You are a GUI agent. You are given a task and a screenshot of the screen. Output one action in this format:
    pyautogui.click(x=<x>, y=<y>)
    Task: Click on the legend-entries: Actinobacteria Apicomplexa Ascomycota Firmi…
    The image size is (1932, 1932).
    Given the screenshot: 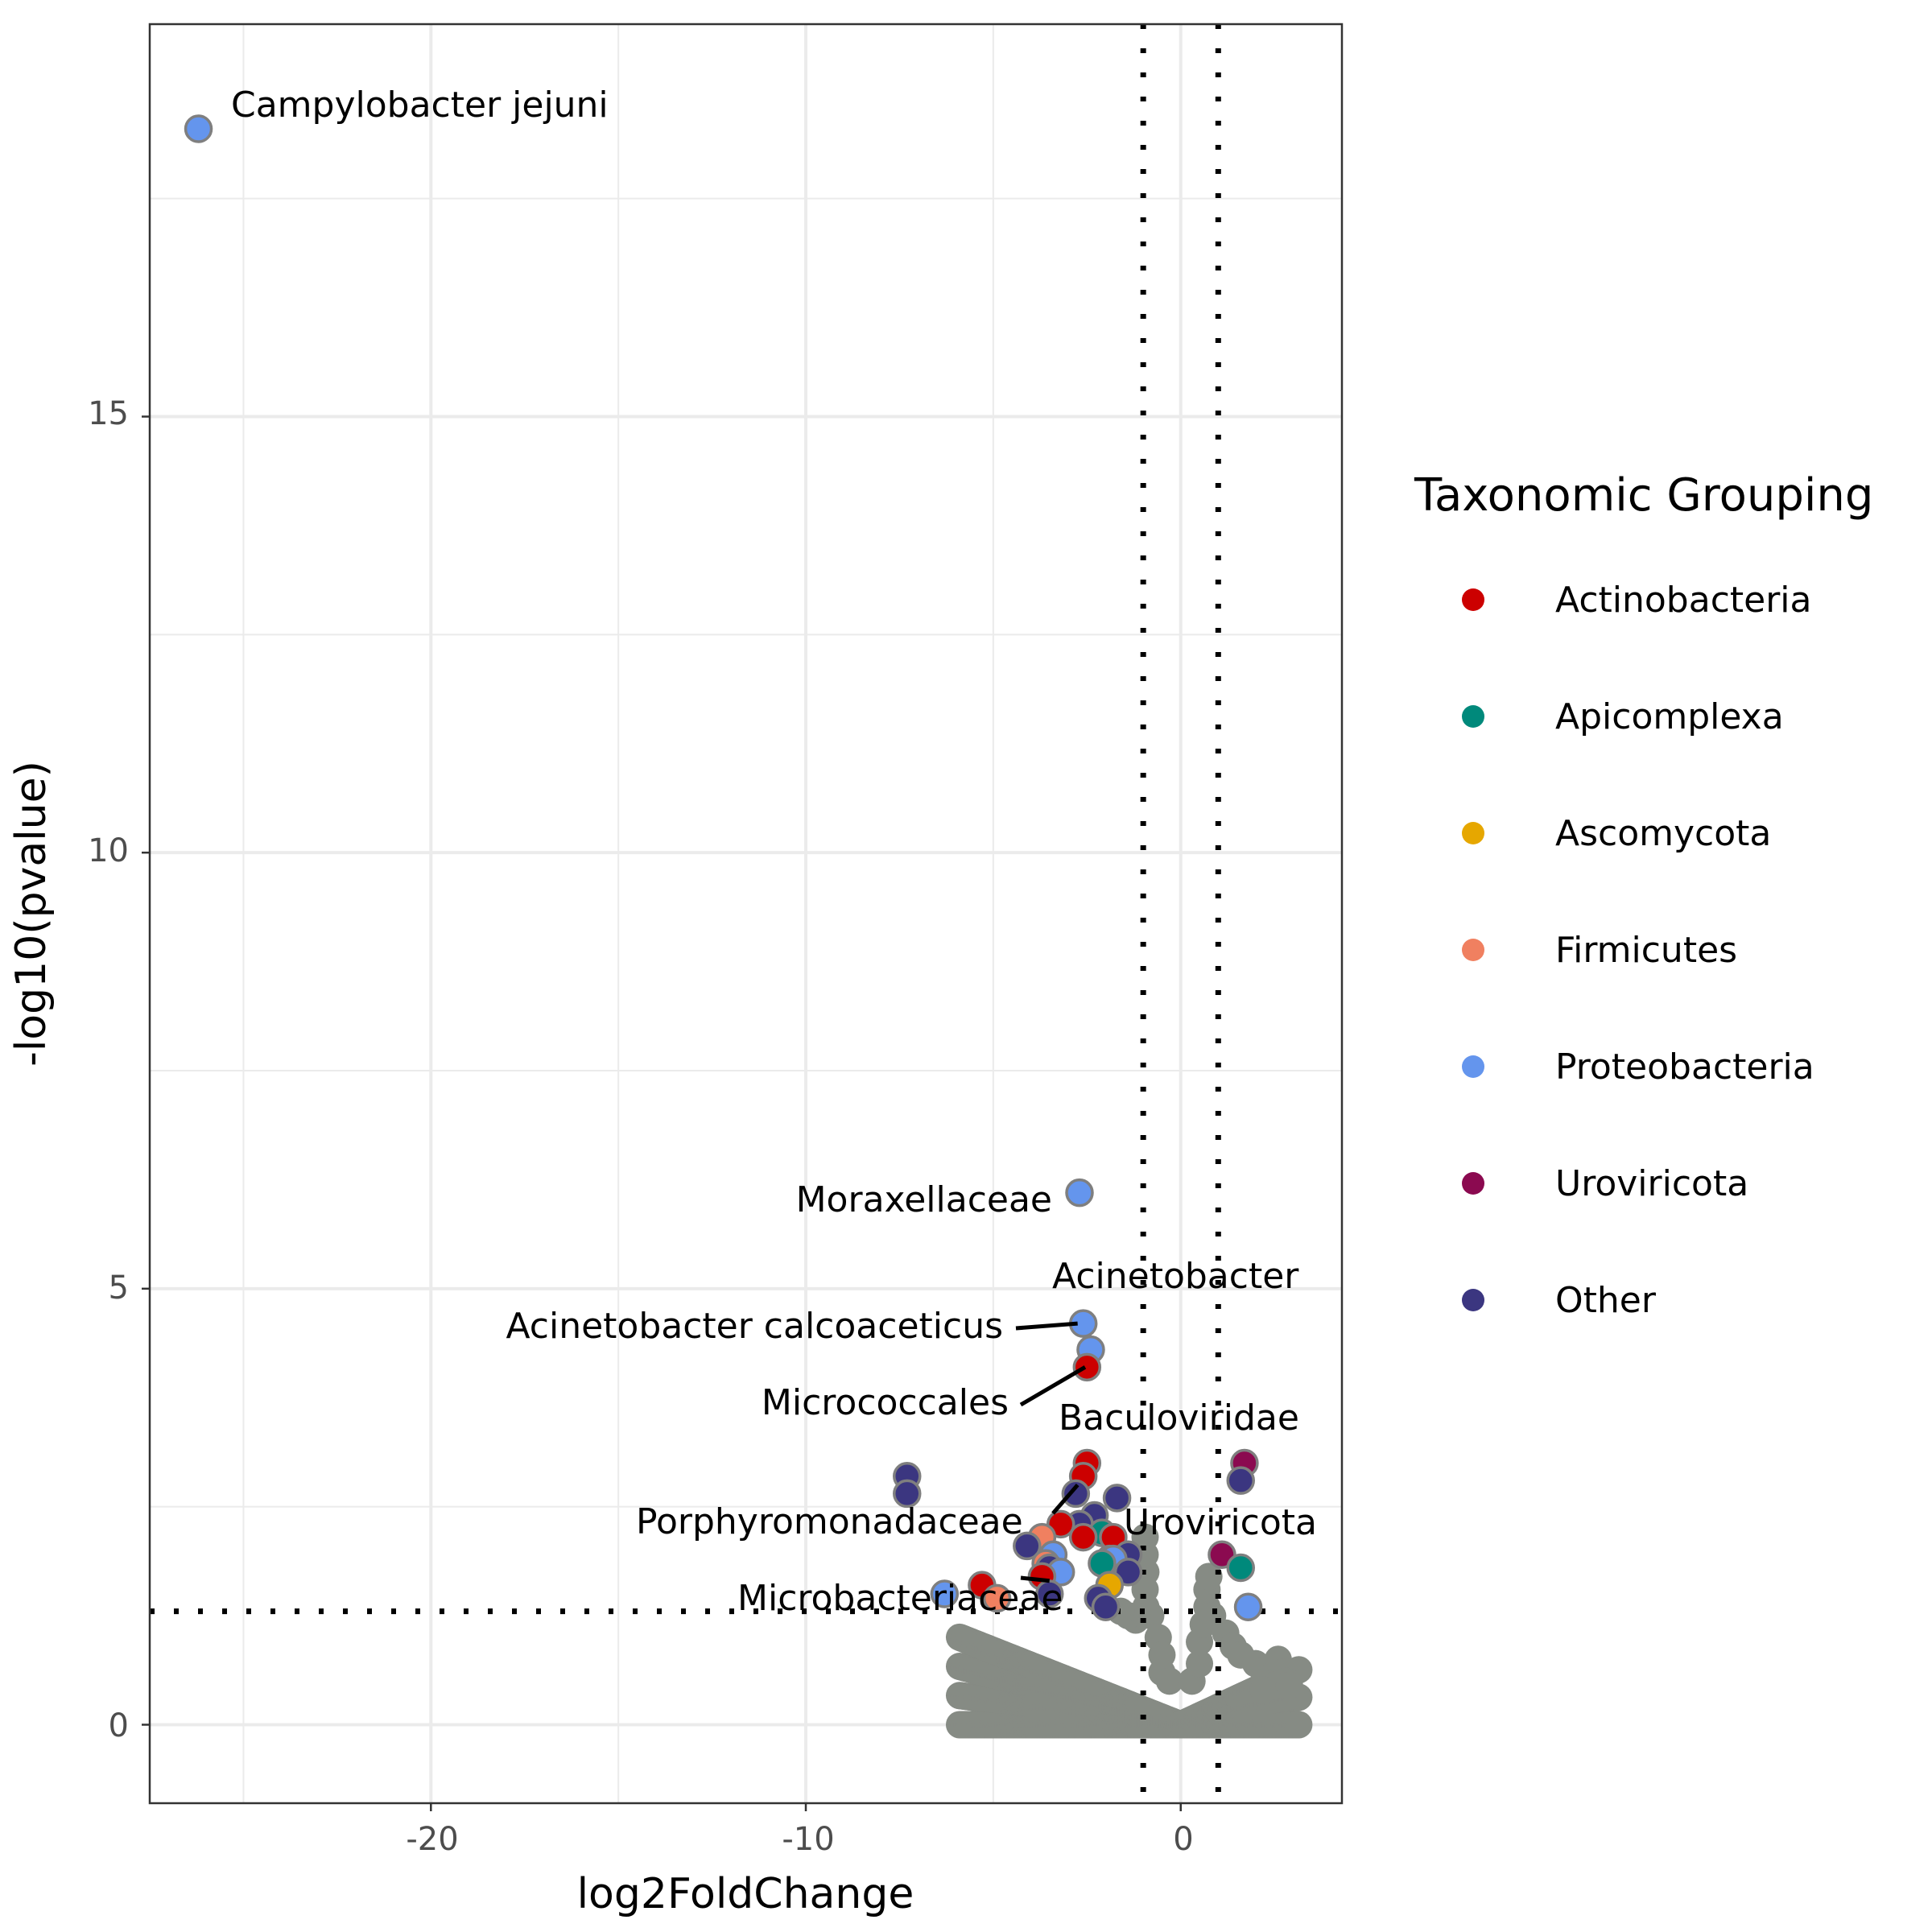 What is the action you would take?
    pyautogui.click(x=1638, y=950)
    